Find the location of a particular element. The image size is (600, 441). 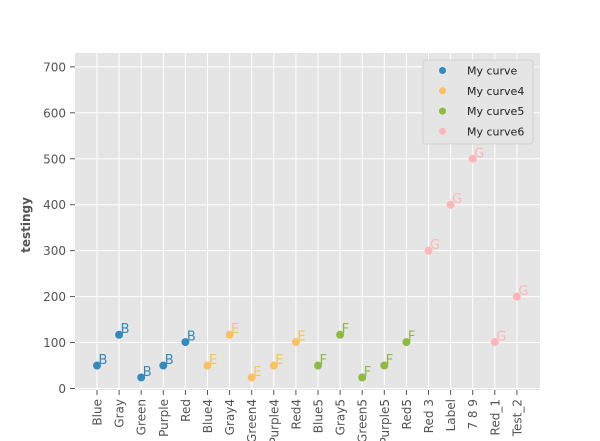

x-tick-label: Blue is located at coordinates (98, 412).